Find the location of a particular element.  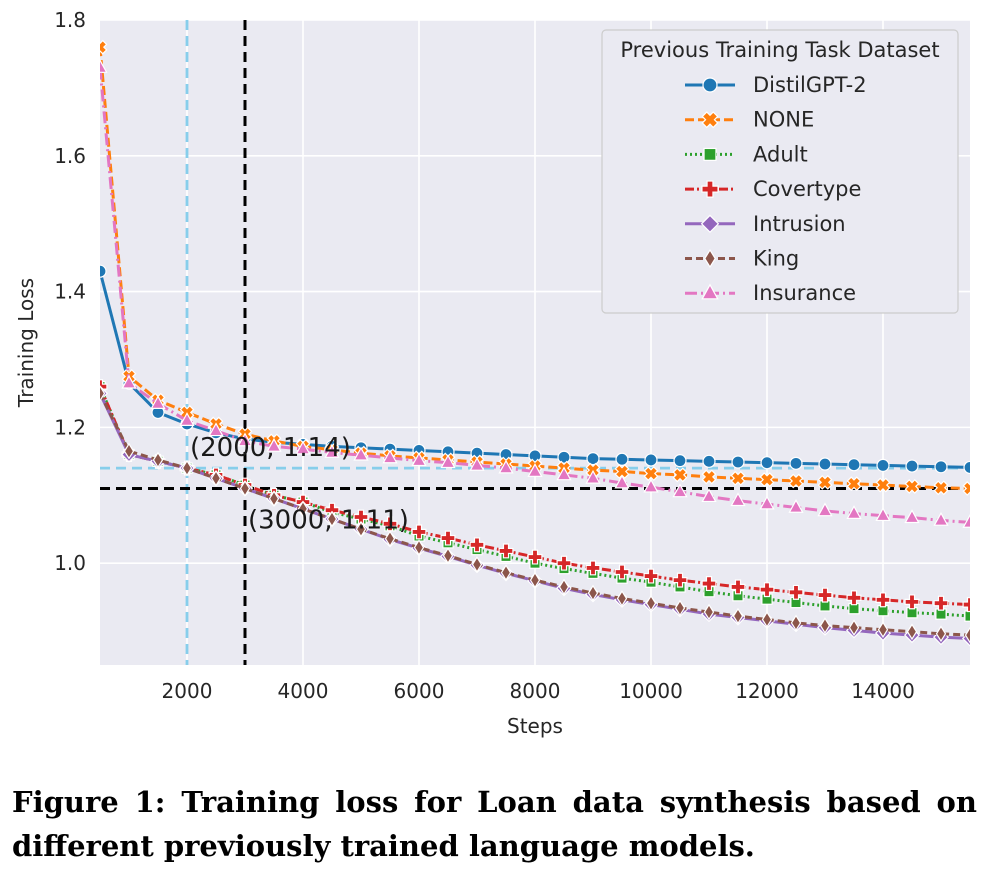

legend-label: Insurance is located at coordinates (804, 293).